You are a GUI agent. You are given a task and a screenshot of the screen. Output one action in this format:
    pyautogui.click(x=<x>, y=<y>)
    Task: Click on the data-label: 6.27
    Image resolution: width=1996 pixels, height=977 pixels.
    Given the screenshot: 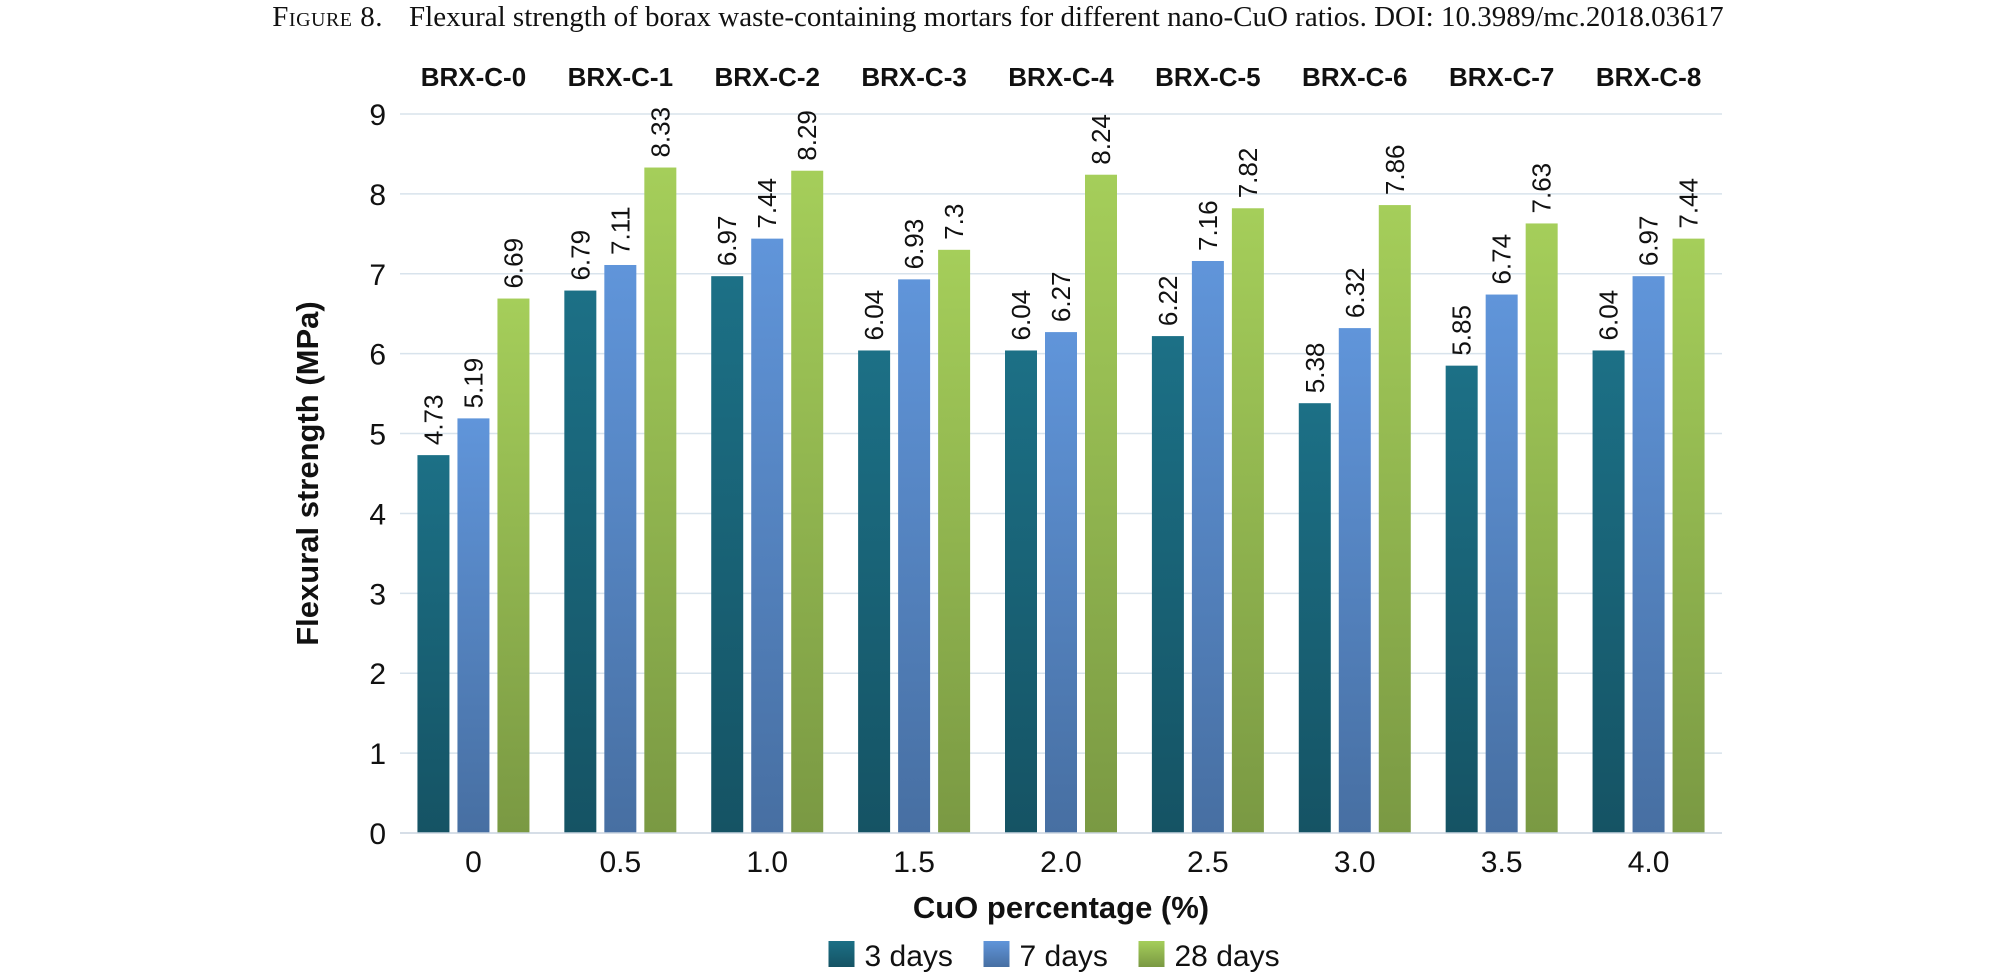 What is the action you would take?
    pyautogui.click(x=1061, y=296)
    